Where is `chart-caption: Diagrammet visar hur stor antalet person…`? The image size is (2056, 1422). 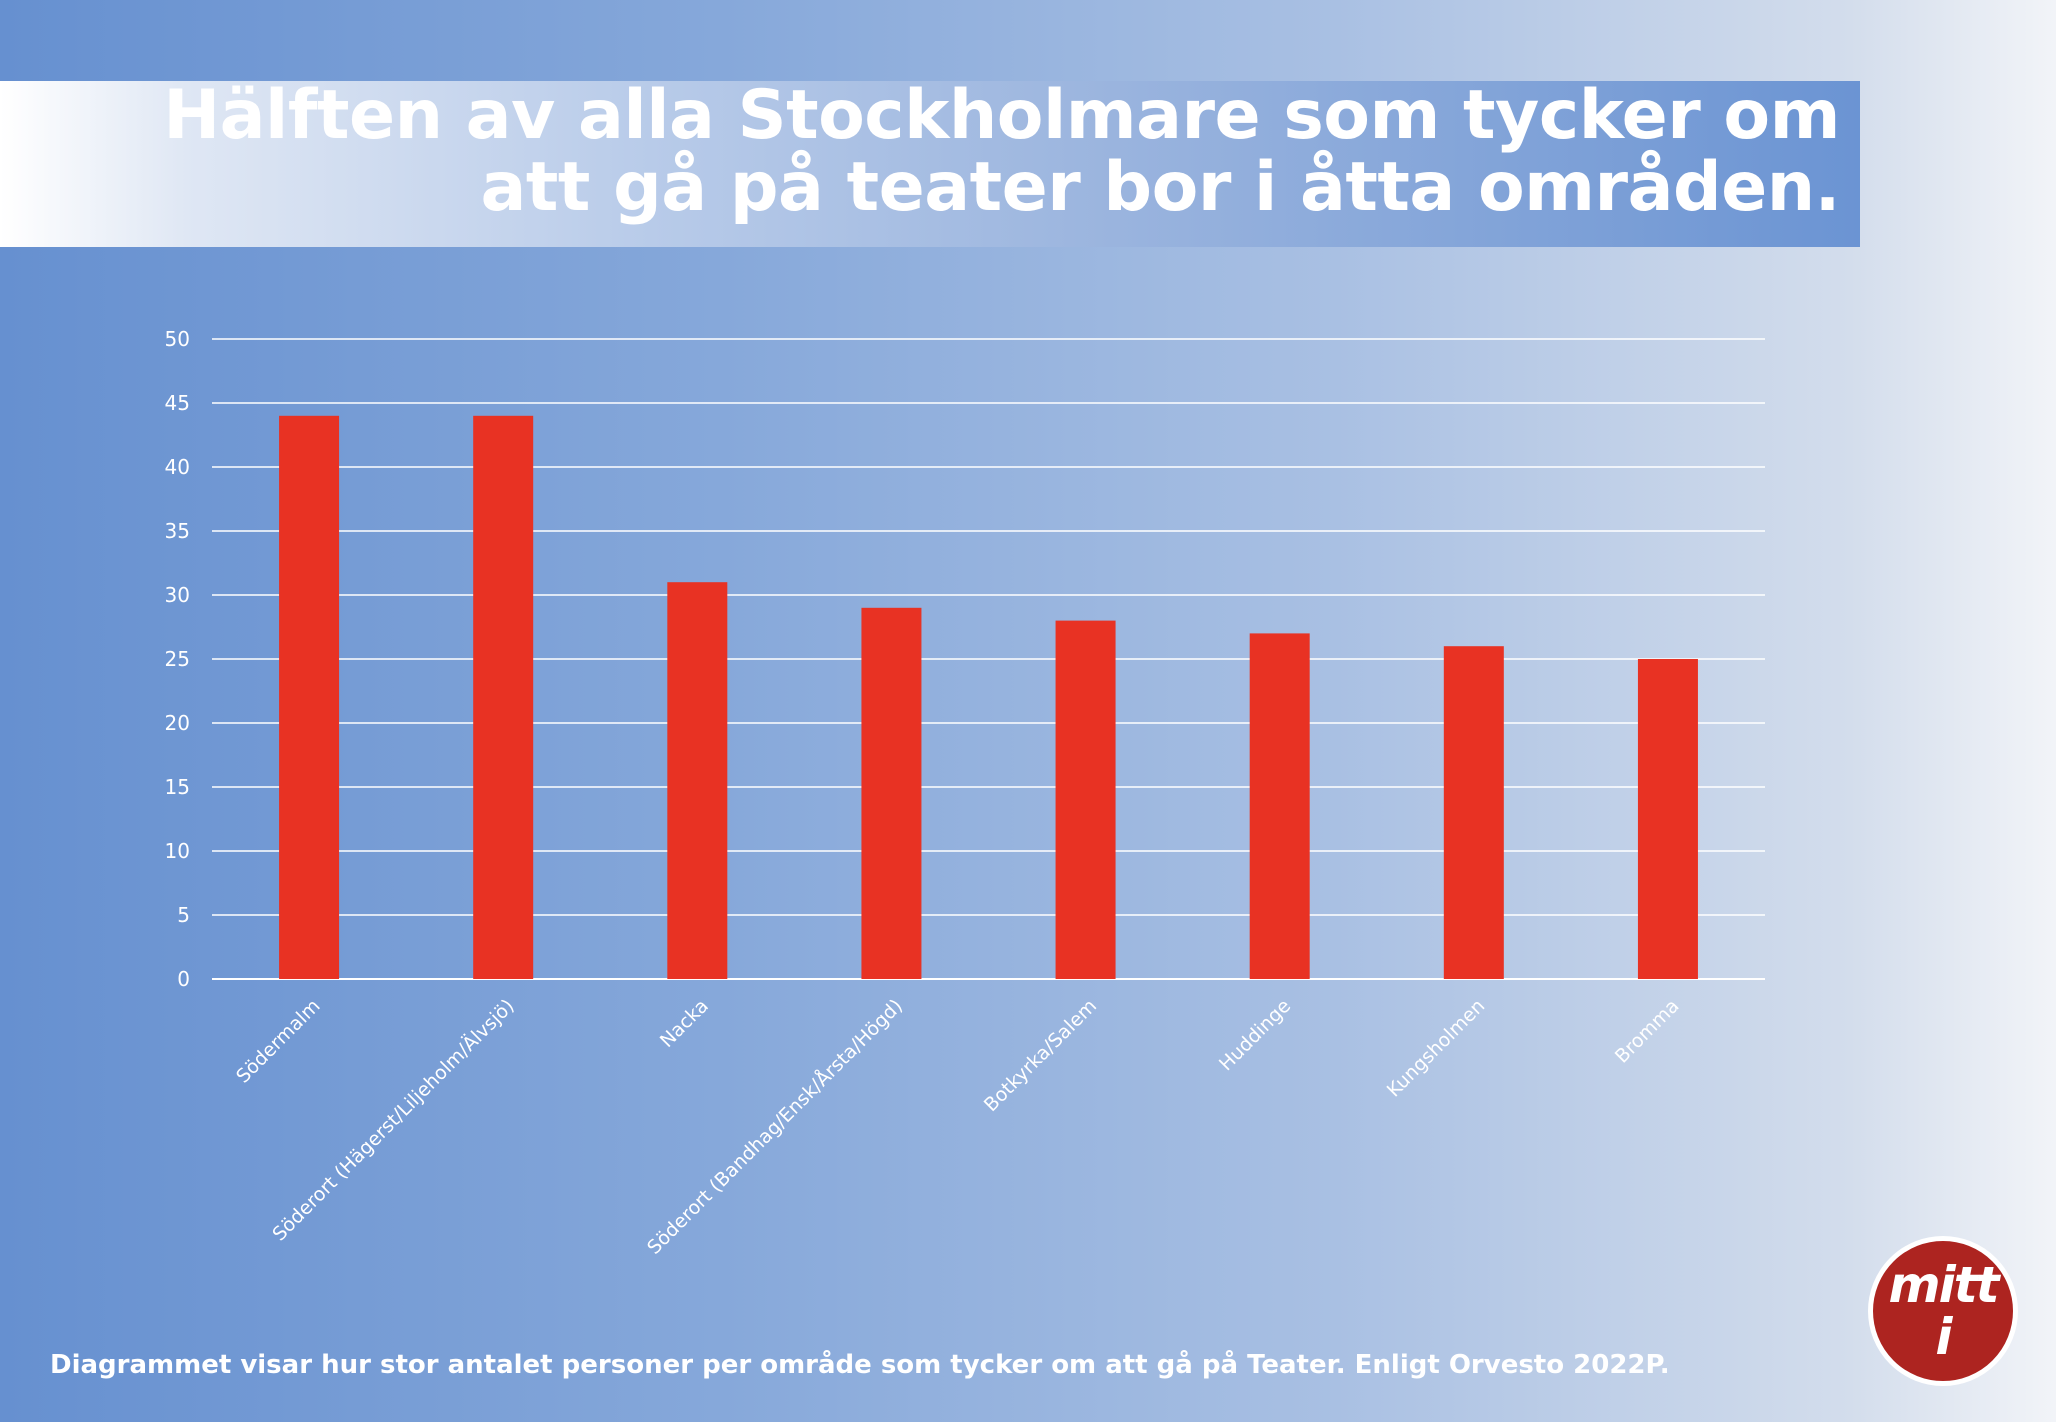 chart-caption: Diagrammet visar hur stor antalet person… is located at coordinates (860, 1365).